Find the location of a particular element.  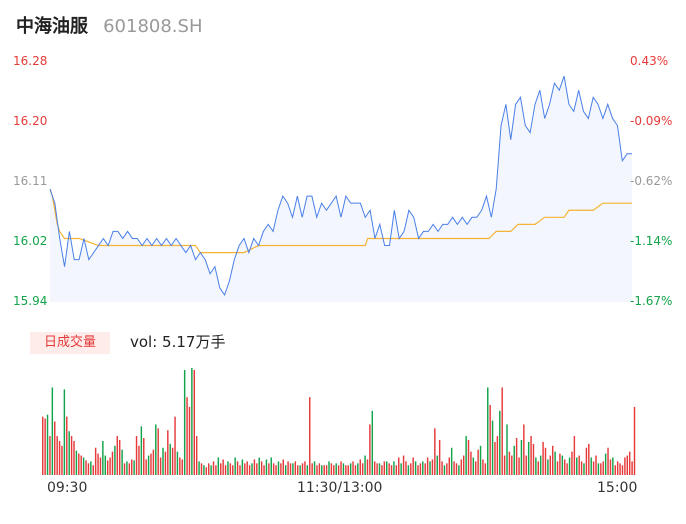

time-label-close: 15:00 is located at coordinates (617, 488).